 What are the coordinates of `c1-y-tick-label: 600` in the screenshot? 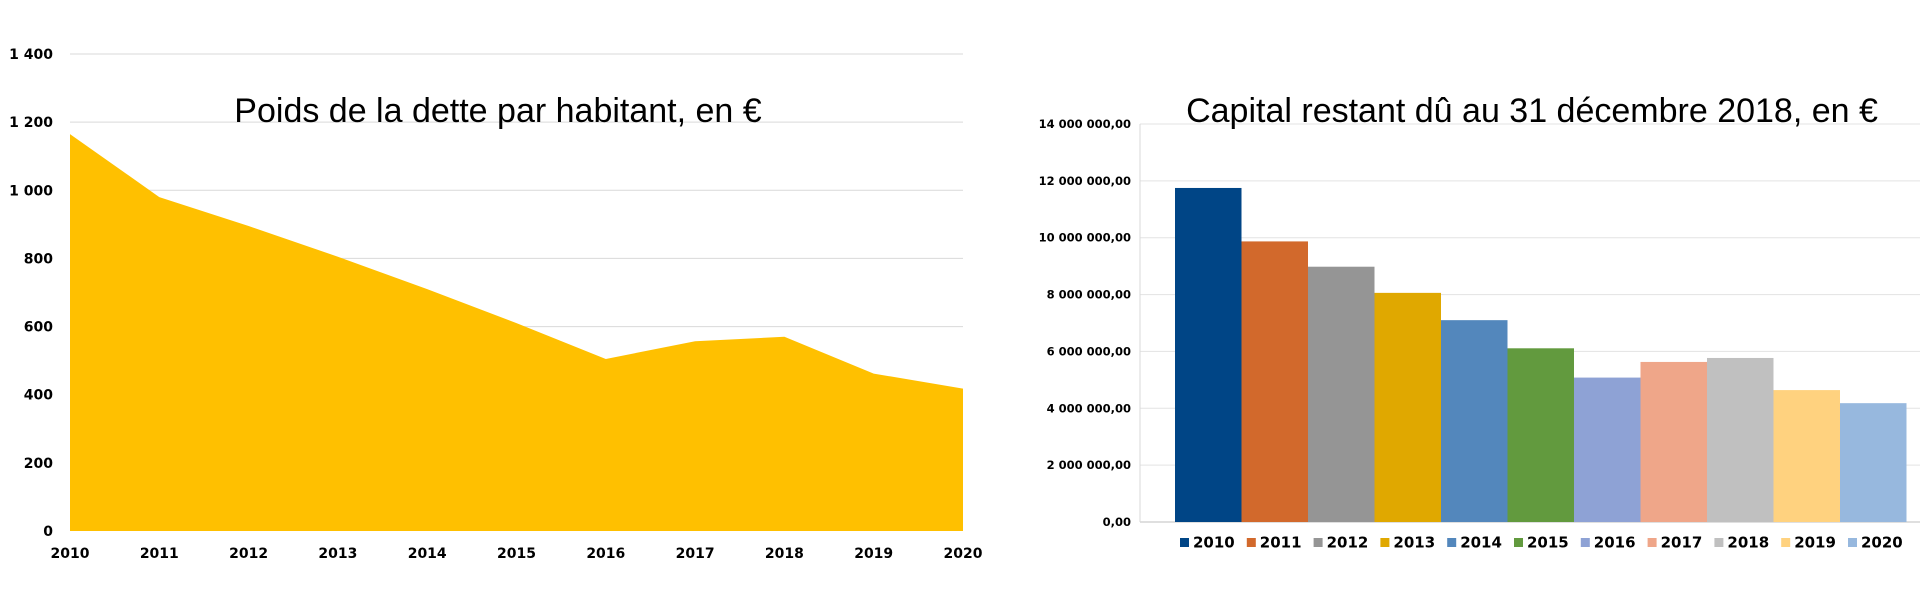 It's located at (38, 328).